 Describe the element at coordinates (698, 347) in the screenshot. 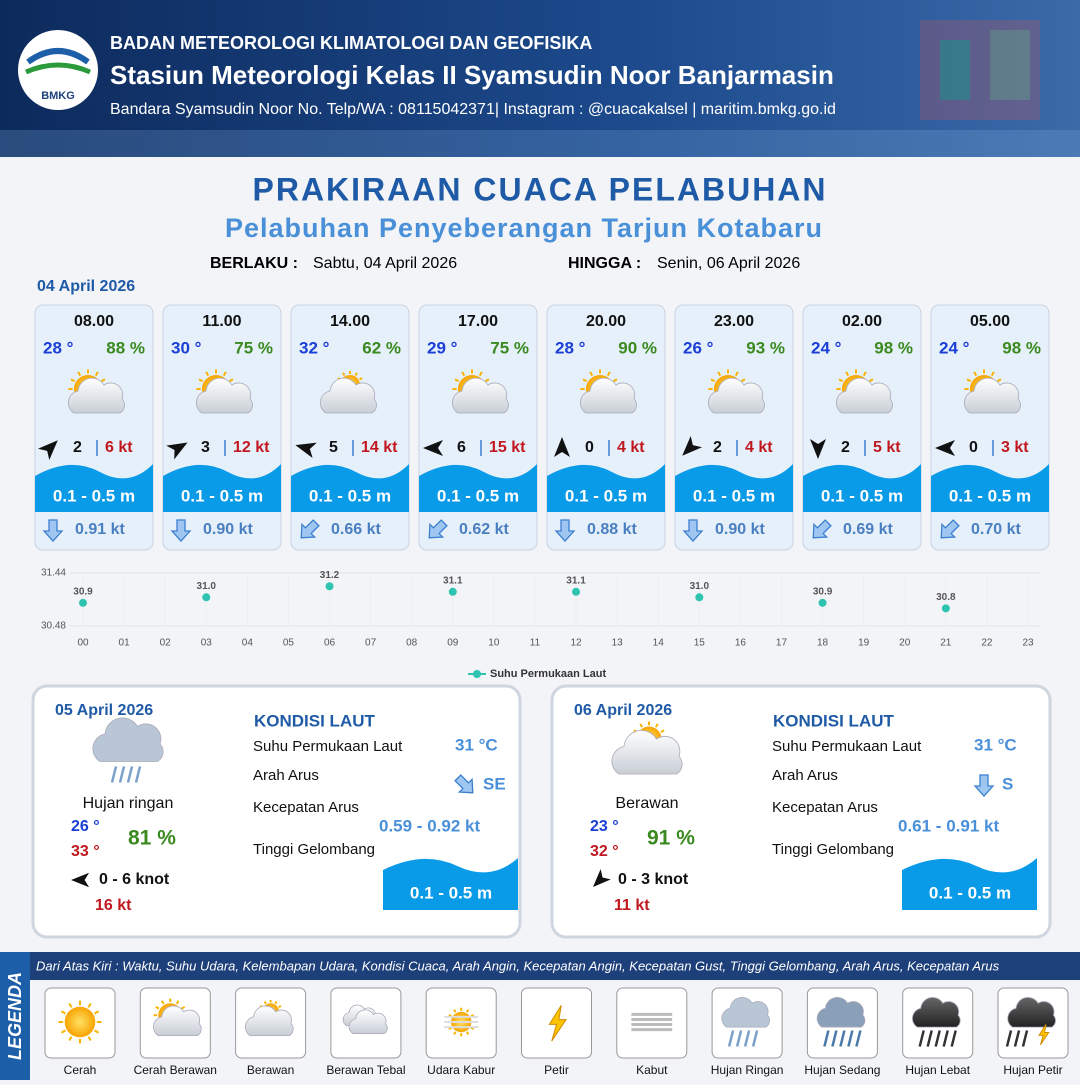

I see `temperature: 26 °` at that location.